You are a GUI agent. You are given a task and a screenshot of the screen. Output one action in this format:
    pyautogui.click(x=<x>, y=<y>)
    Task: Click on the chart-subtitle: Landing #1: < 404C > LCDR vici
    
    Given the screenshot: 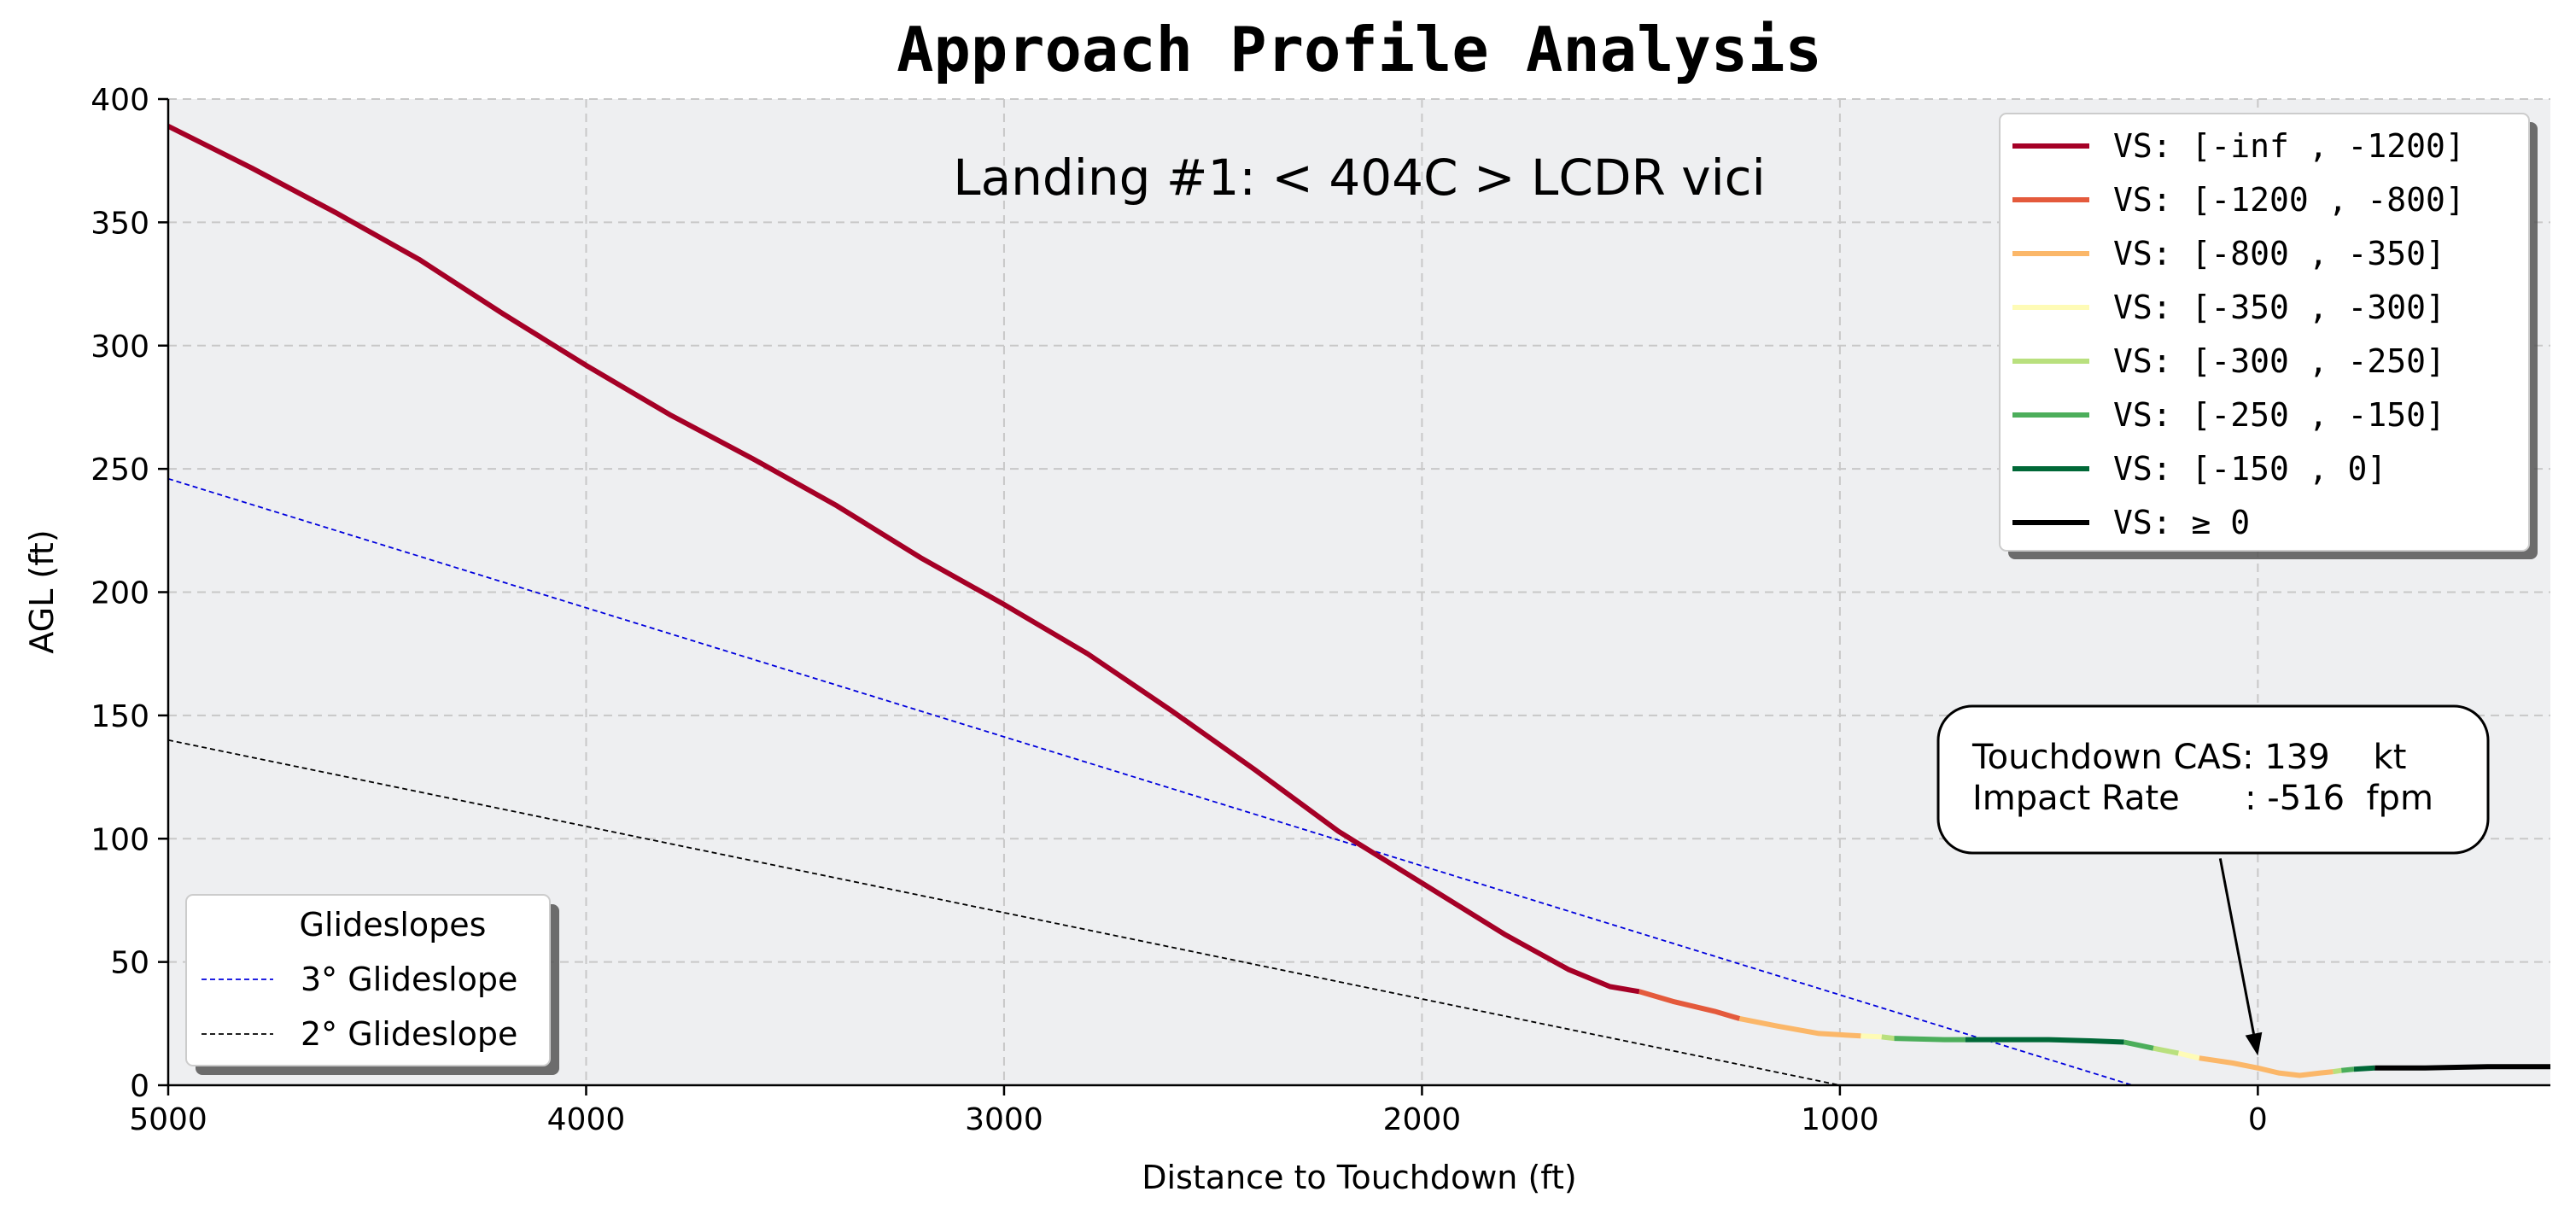 What is the action you would take?
    pyautogui.click(x=1359, y=178)
    